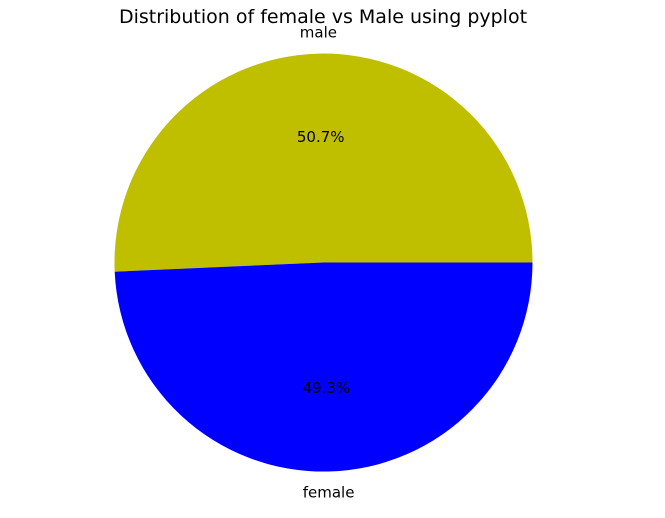  I want to click on pct-label-male: 50.7%, so click(321, 137).